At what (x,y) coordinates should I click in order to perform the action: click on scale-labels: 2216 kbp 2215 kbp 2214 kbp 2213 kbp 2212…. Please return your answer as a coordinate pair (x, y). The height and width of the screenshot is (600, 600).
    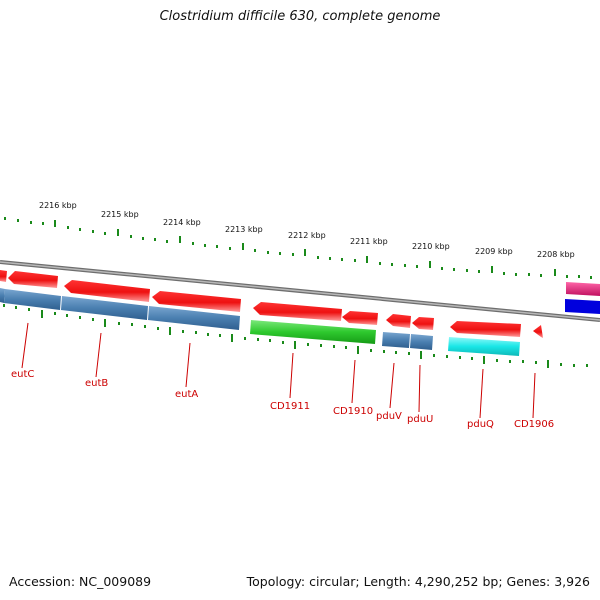
    Looking at the image, I should click on (307, 230).